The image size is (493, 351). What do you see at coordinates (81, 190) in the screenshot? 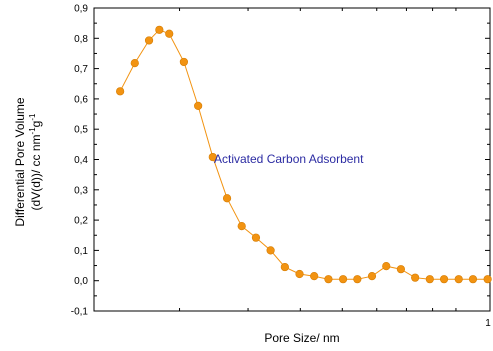
I see `y-tick-label: 0,3` at bounding box center [81, 190].